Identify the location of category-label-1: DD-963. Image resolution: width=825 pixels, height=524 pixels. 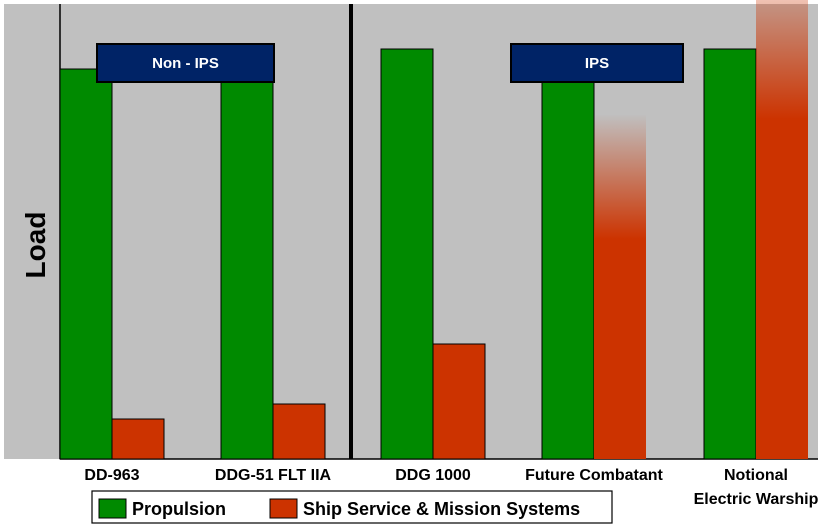
(111, 475).